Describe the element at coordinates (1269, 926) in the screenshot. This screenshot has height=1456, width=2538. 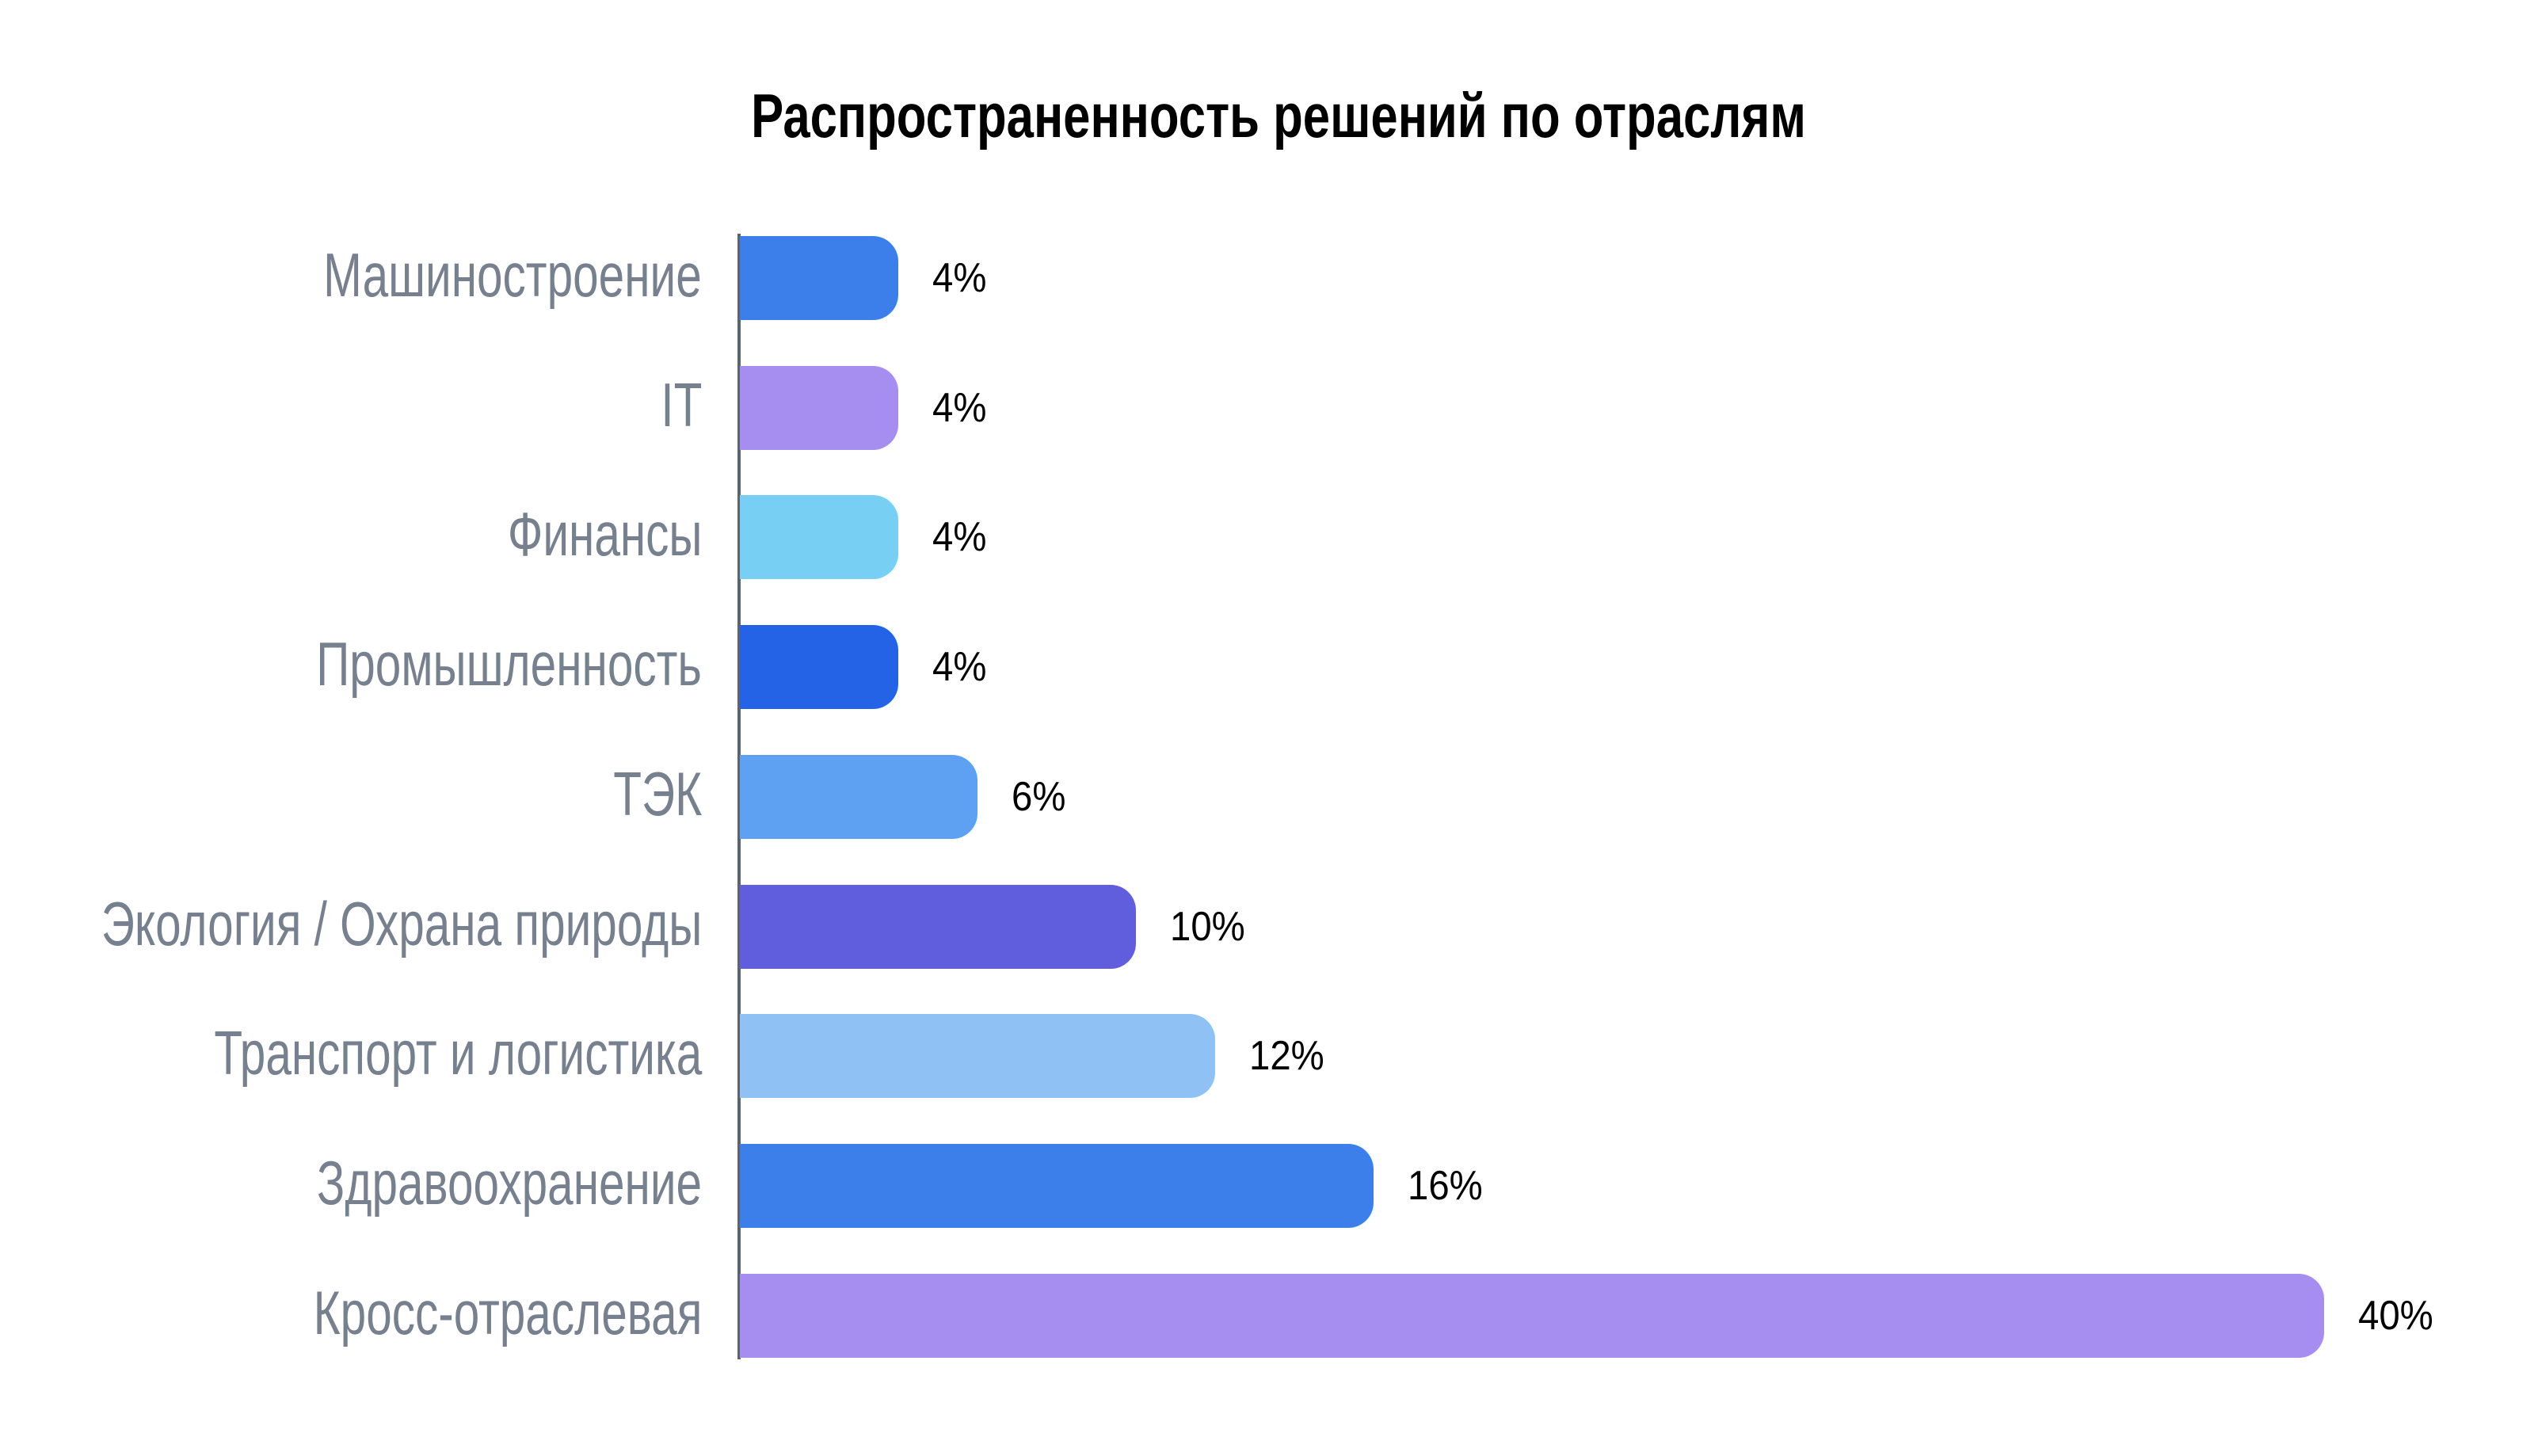
I see `bar-row: Экология / Охрана природы 10%` at that location.